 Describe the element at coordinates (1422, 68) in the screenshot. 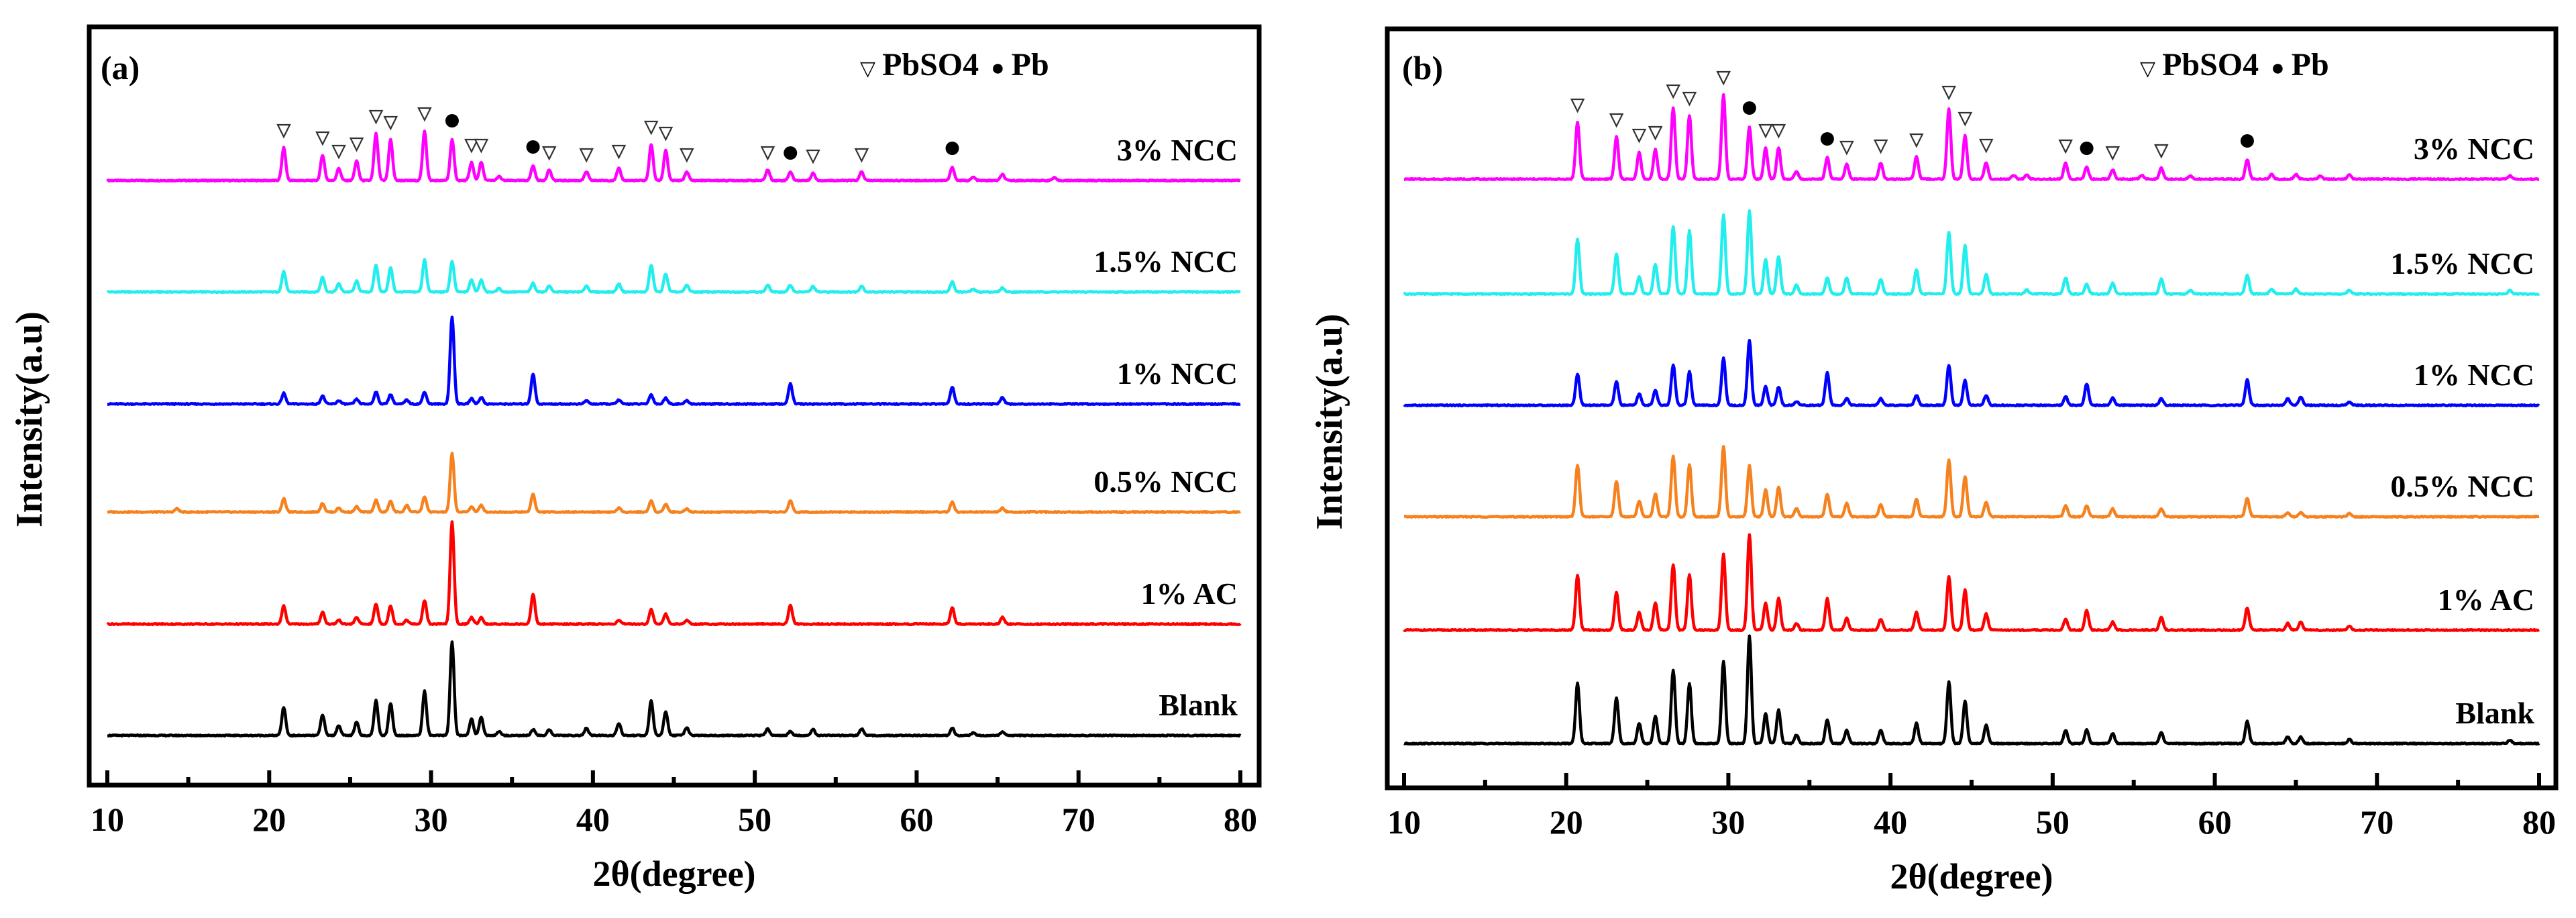

I see `panel-label: (b)` at that location.